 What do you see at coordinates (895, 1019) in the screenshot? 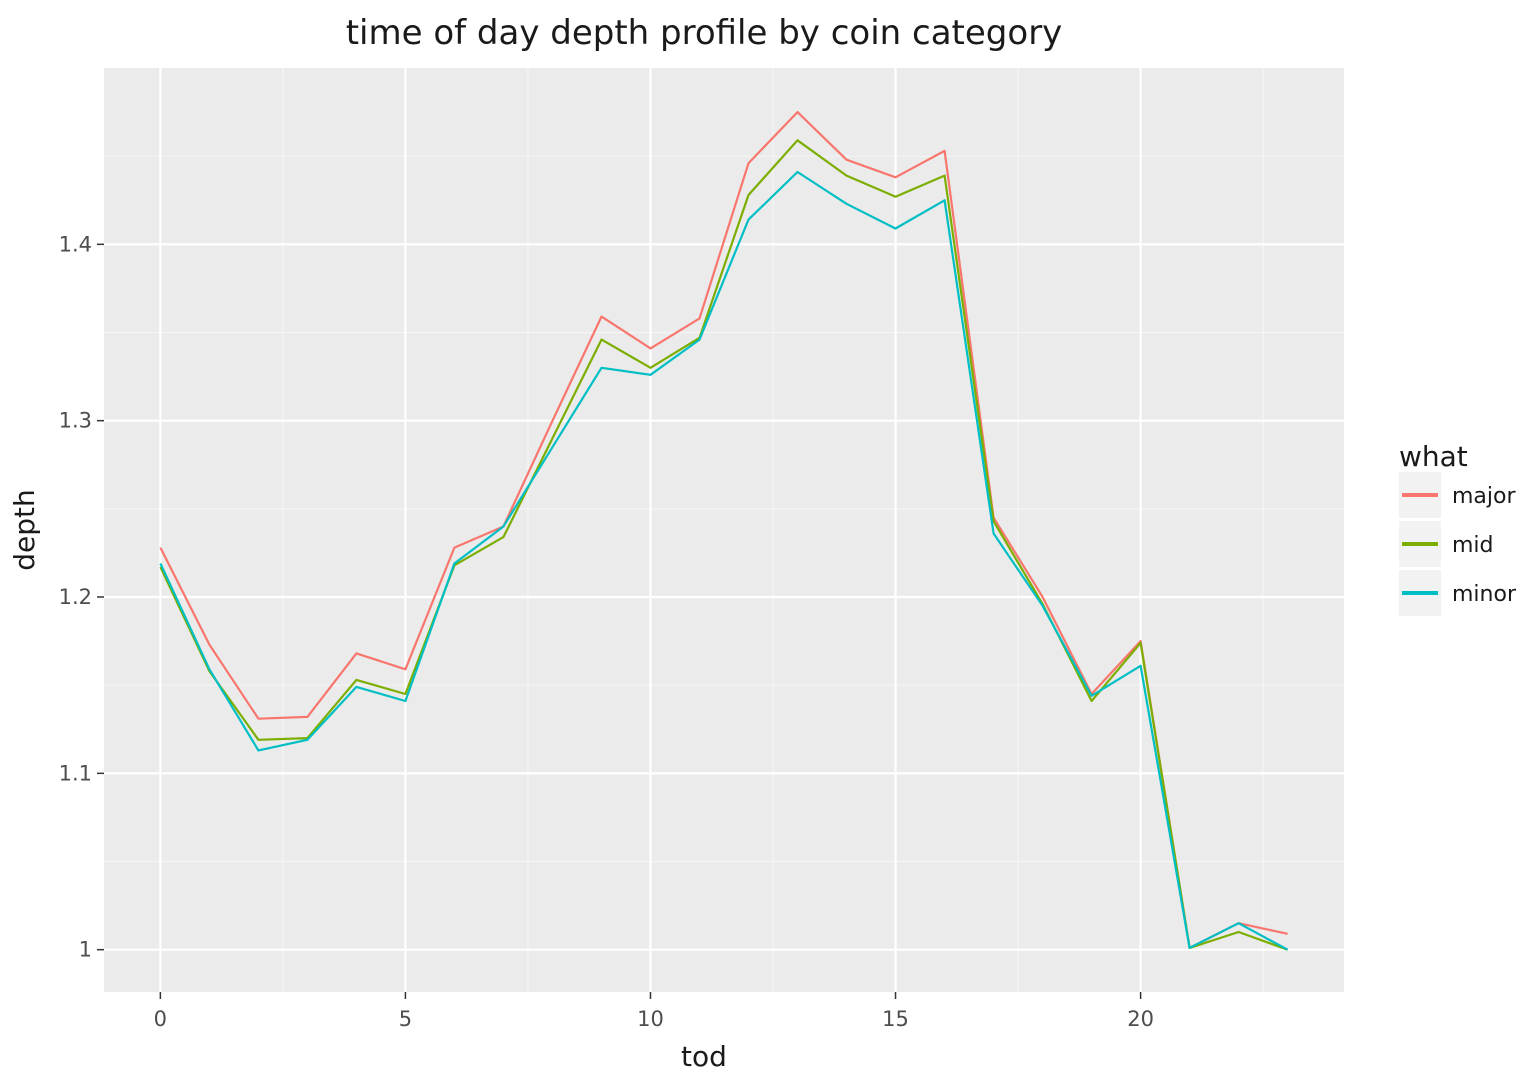
I see `x-tick-label: 15` at bounding box center [895, 1019].